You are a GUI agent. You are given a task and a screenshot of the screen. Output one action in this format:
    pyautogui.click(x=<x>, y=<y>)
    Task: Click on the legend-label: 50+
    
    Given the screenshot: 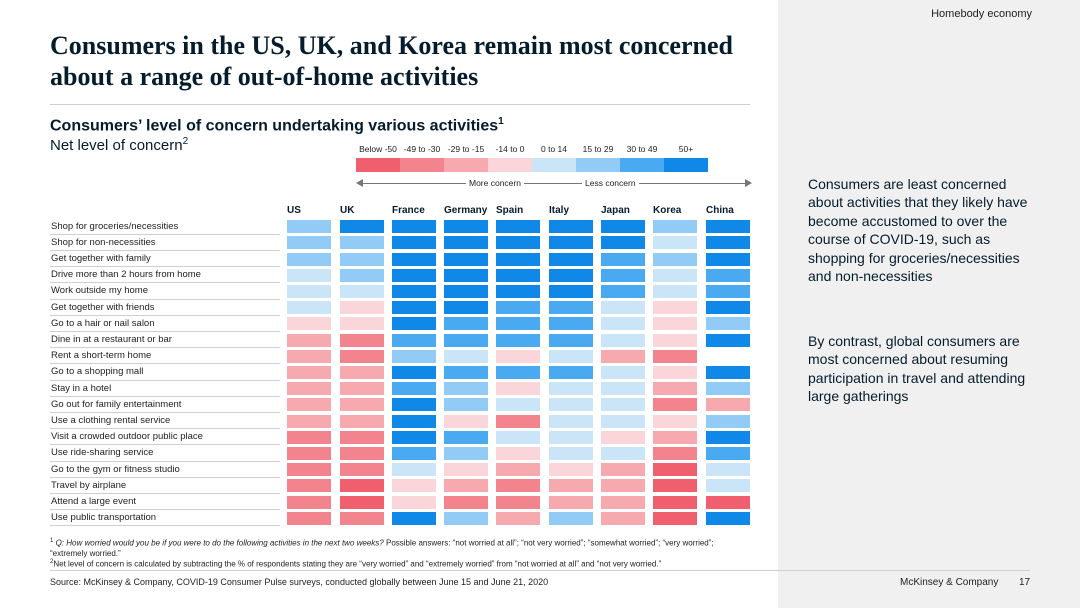 What is the action you would take?
    pyautogui.click(x=686, y=149)
    